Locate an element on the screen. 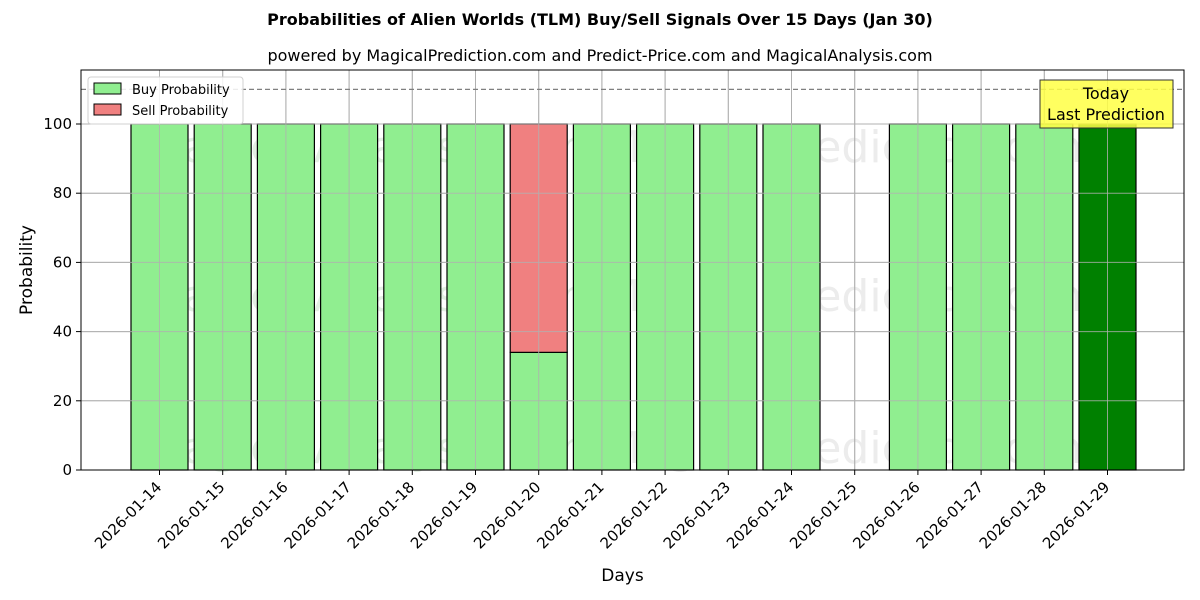  x-tick-label: 2026-01-18 is located at coordinates (381, 515).